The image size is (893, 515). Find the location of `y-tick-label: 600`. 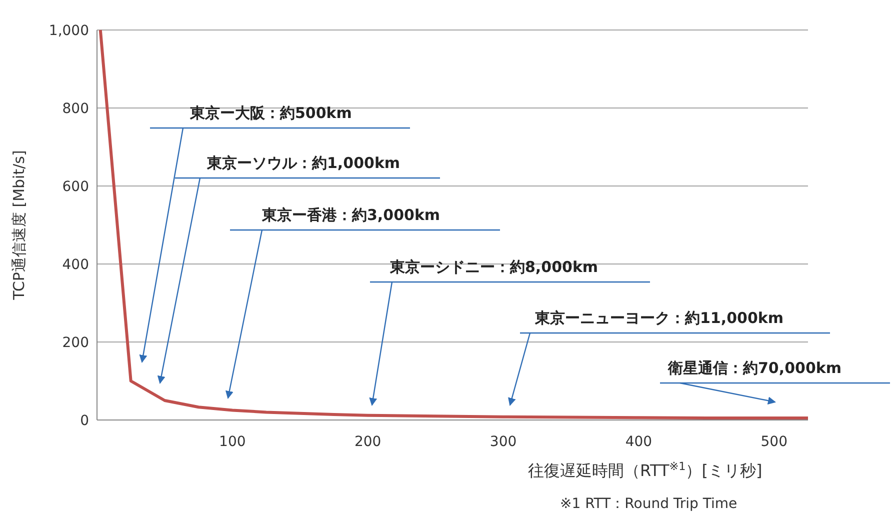

y-tick-label: 600 is located at coordinates (75, 187).